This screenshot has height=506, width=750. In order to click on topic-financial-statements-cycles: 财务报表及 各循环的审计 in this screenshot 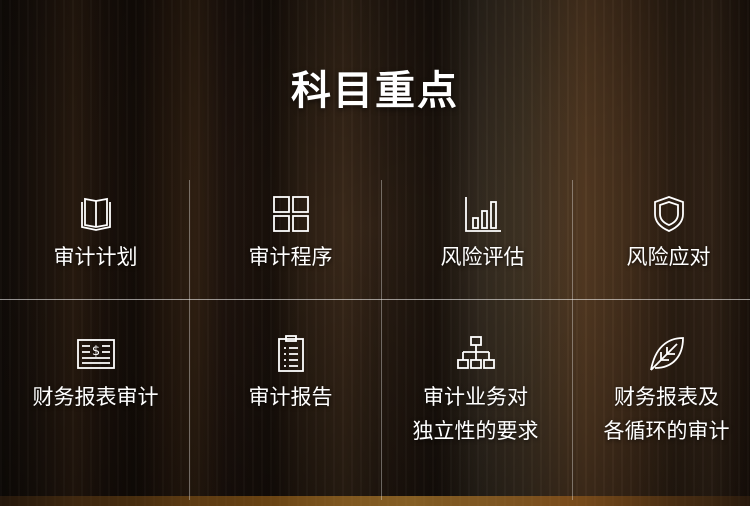, I will do `click(661, 391)`.